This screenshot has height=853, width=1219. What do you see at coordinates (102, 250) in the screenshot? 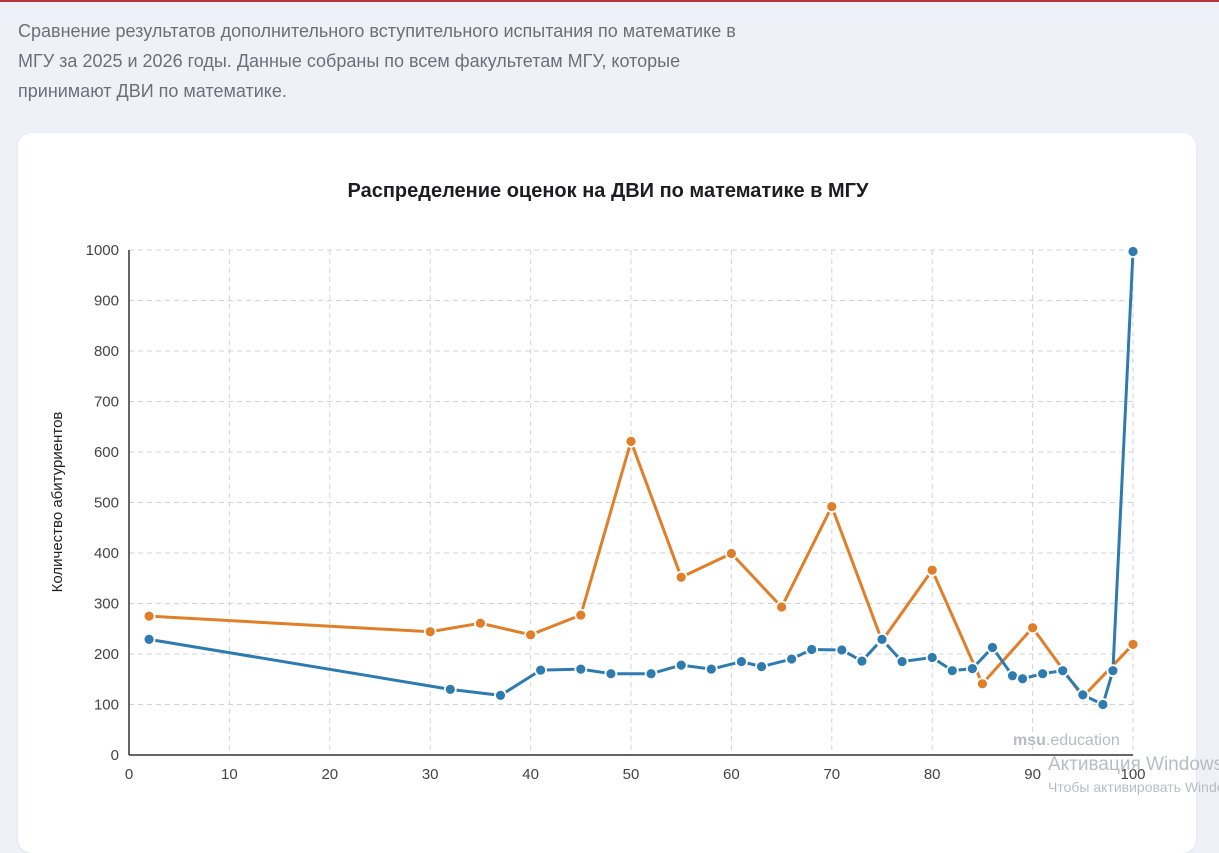
I see `y-tick-label: 1000` at bounding box center [102, 250].